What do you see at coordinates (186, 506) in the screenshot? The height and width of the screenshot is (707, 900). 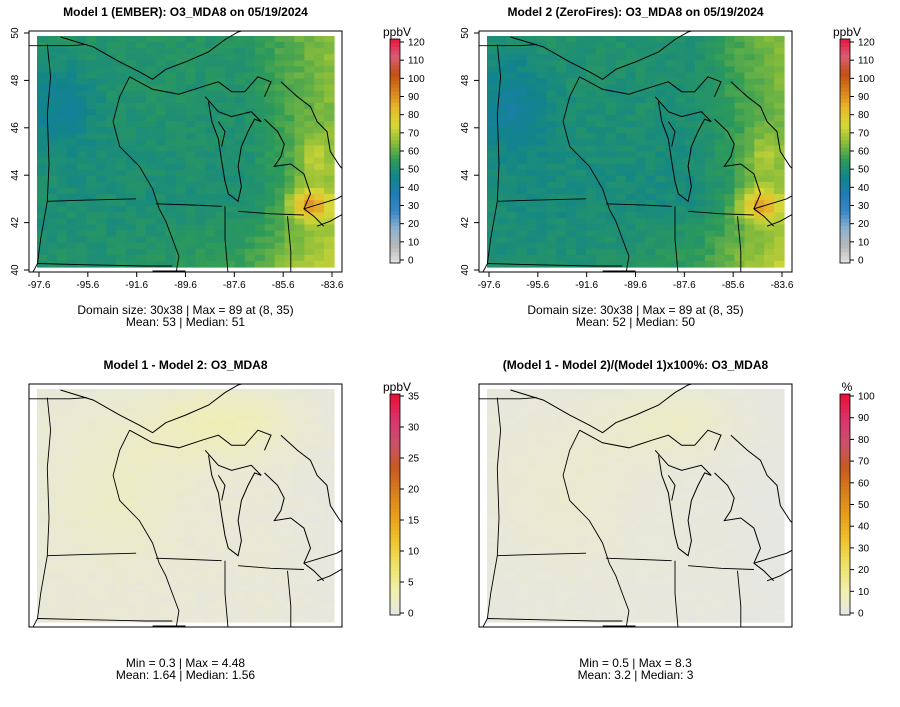 I see `grid-cells` at bounding box center [186, 506].